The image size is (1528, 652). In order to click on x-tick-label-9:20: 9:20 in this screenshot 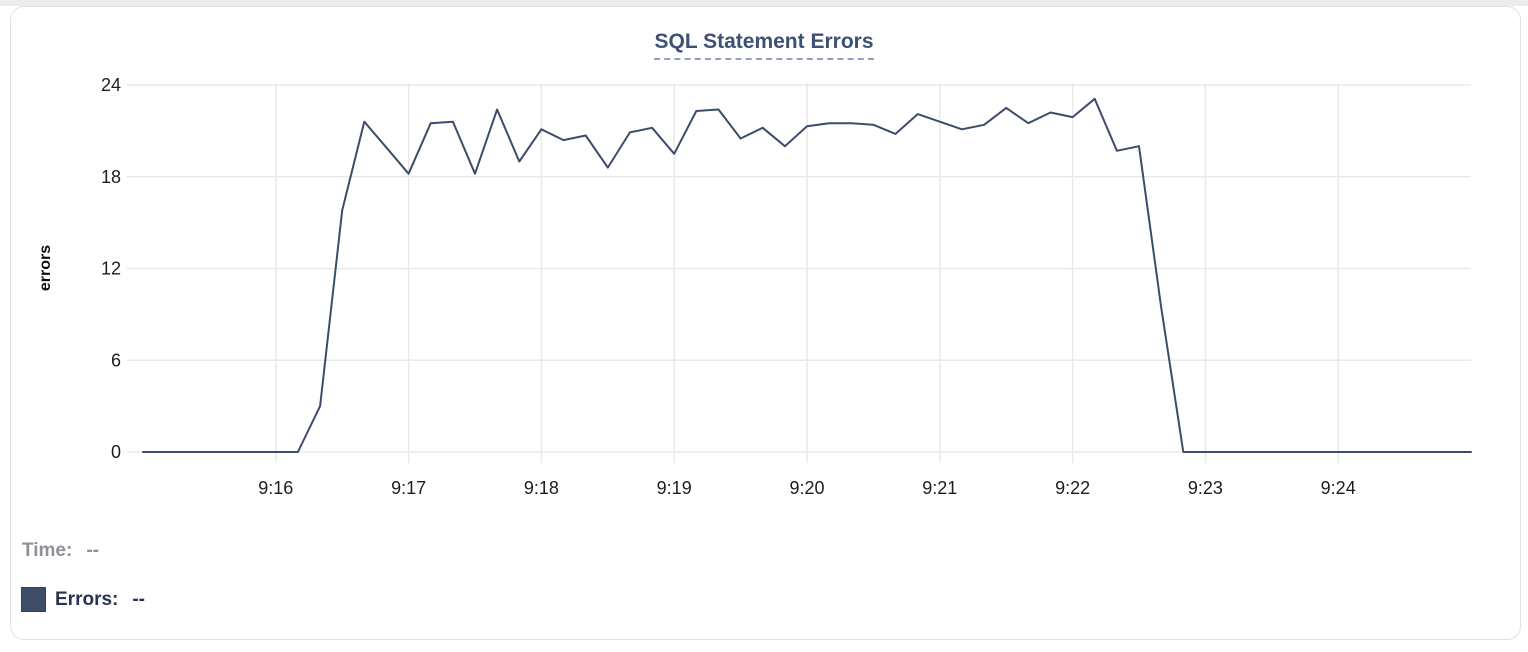, I will do `click(806, 488)`.